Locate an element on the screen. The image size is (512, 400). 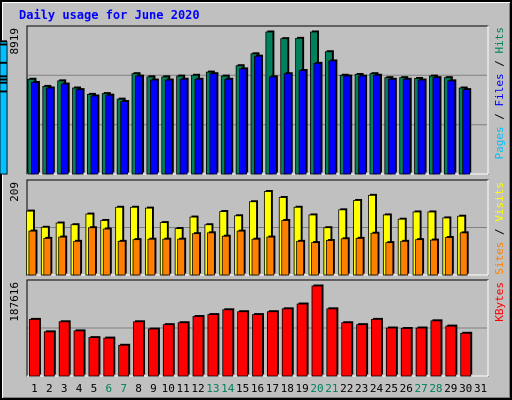
x-tick-label-day-3: 3 is located at coordinates (64, 388).